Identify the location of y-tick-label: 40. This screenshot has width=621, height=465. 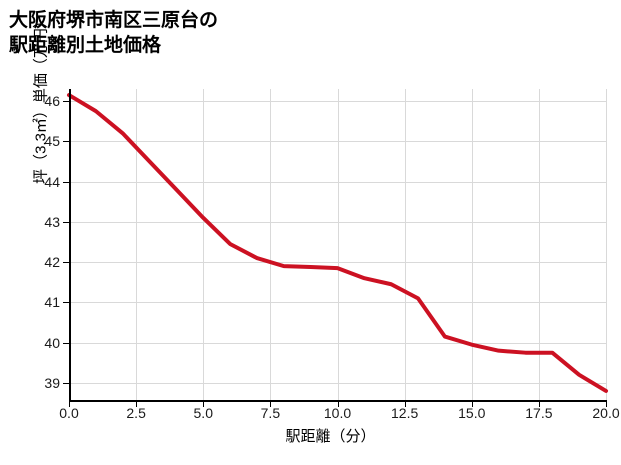
(52, 342).